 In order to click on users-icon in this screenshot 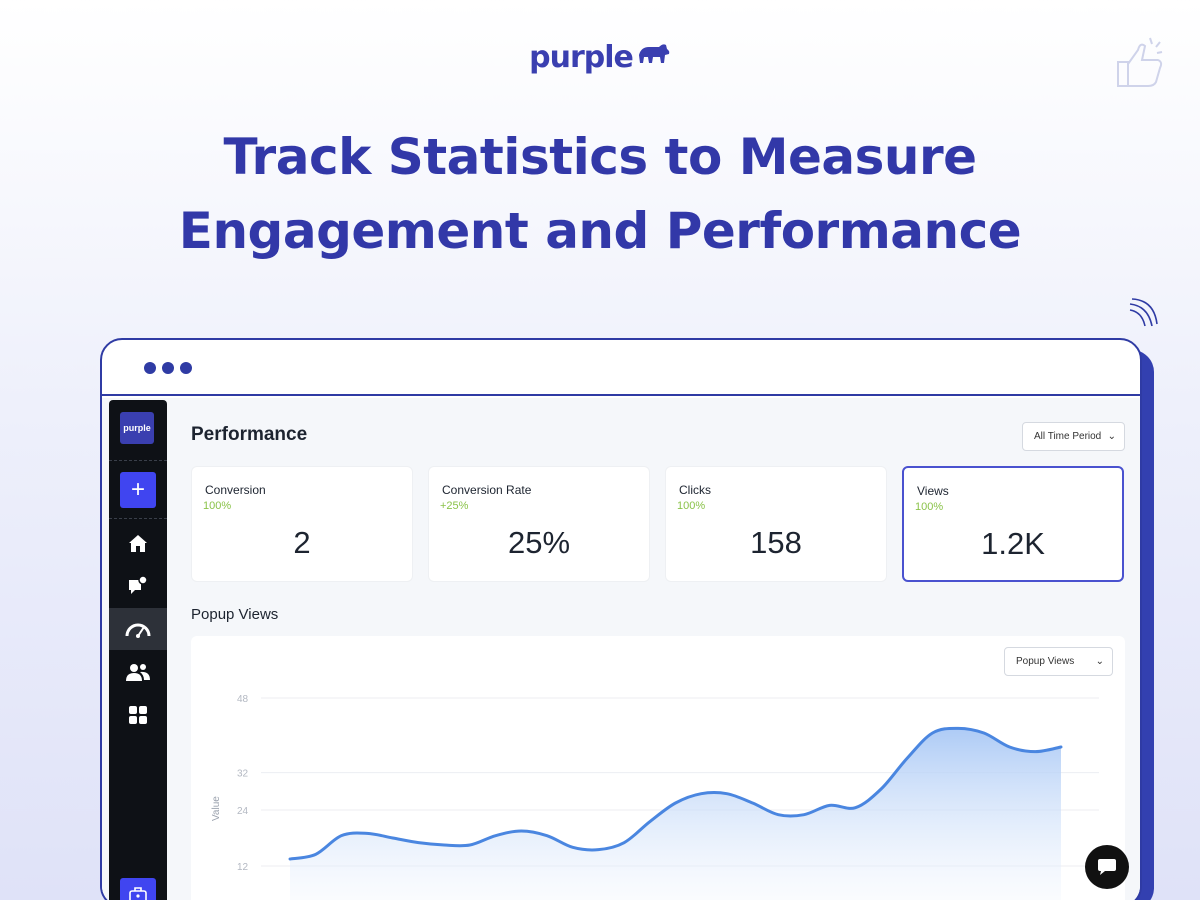, I will do `click(138, 672)`.